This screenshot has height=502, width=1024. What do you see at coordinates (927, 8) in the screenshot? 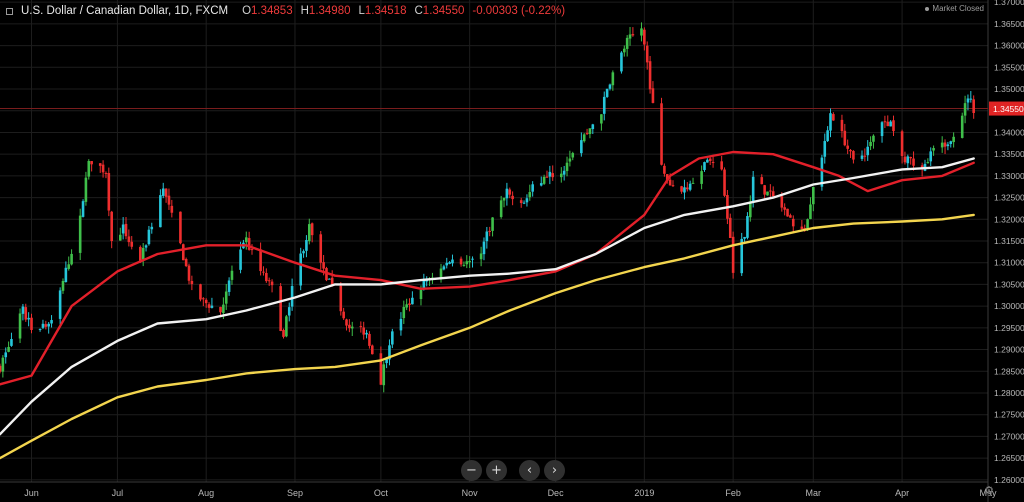
I see `status-dot-icon` at bounding box center [927, 8].